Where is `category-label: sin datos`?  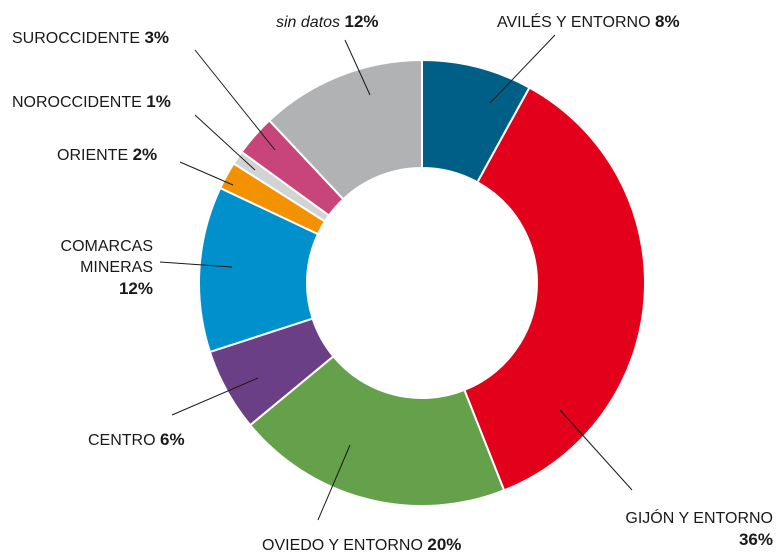 category-label: sin datos is located at coordinates (308, 22).